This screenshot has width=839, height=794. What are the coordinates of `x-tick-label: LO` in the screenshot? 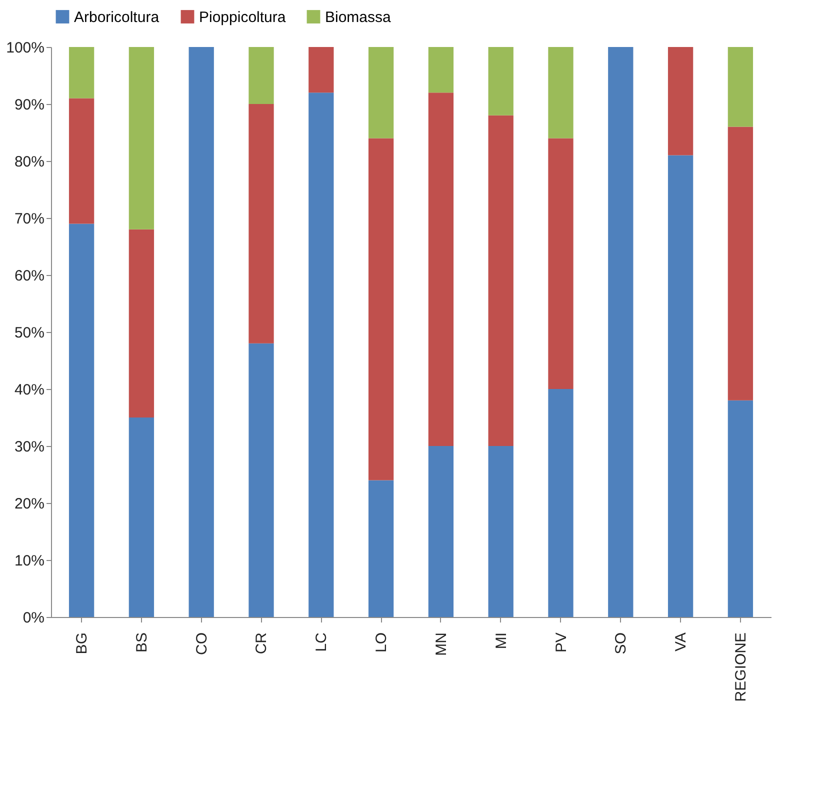 It's located at (381, 642).